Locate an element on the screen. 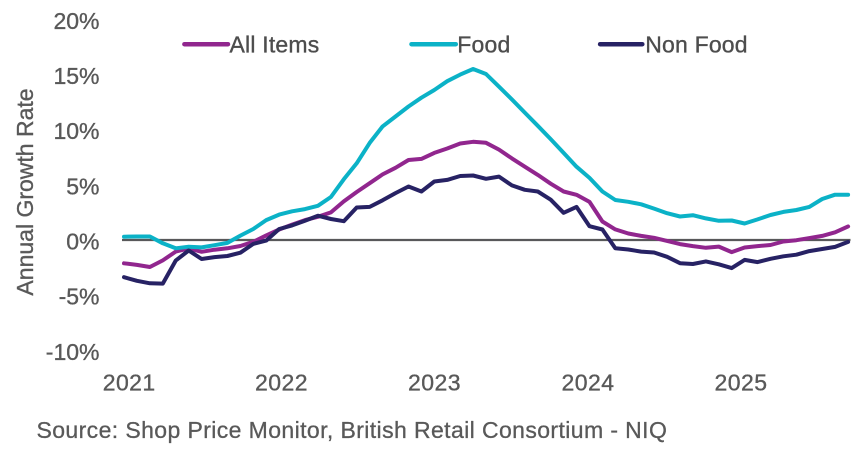 Image resolution: width=865 pixels, height=457 pixels. svg-text: 5% is located at coordinates (82, 187).